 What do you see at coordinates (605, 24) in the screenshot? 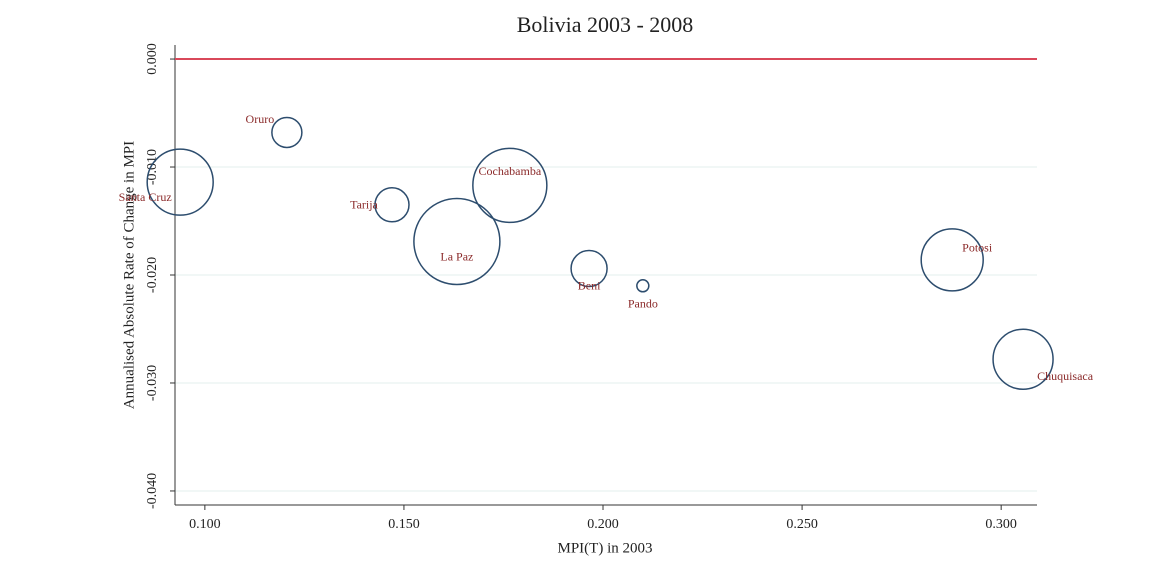
I see `chart-title: Bolivia 2003 - 2008` at bounding box center [605, 24].